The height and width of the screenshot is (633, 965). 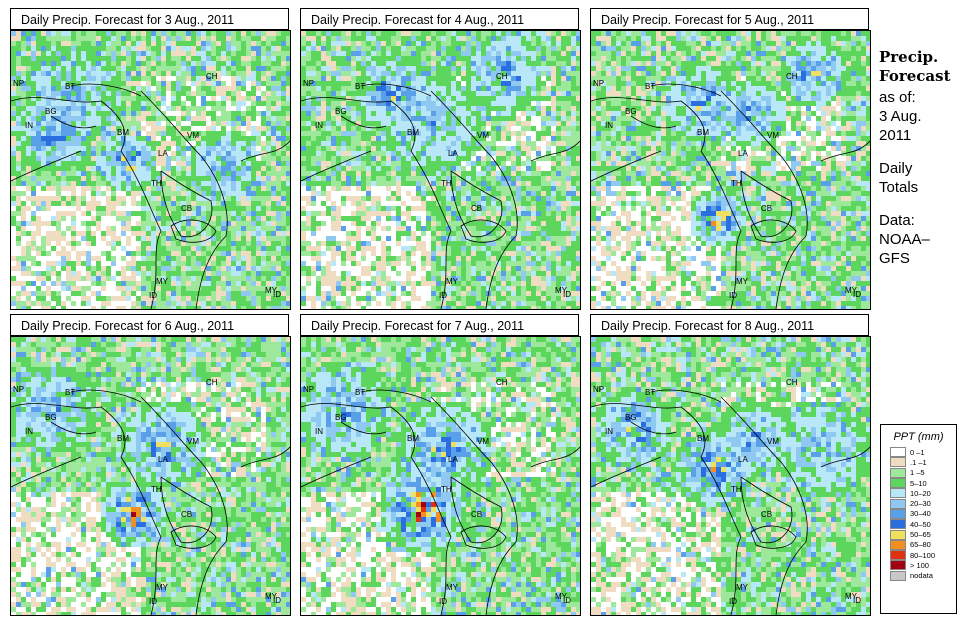 I want to click on panel-title: Daily Precip. Forecast for 6 Aug., 2011, so click(x=149, y=325).